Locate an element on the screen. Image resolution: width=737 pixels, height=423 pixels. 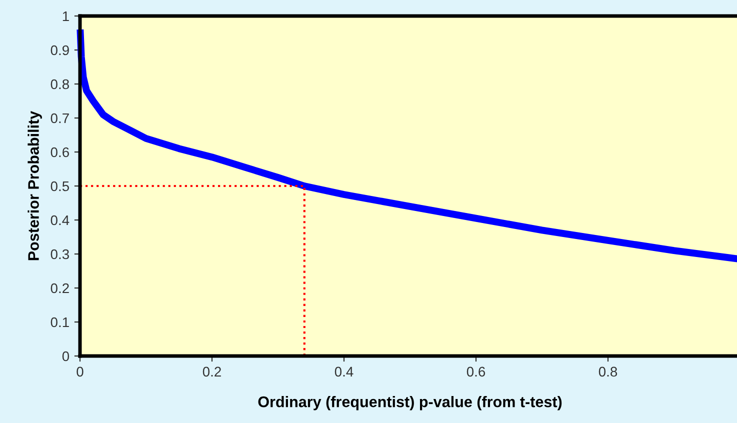
y-tick-label: 1 is located at coordinates (65, 16).